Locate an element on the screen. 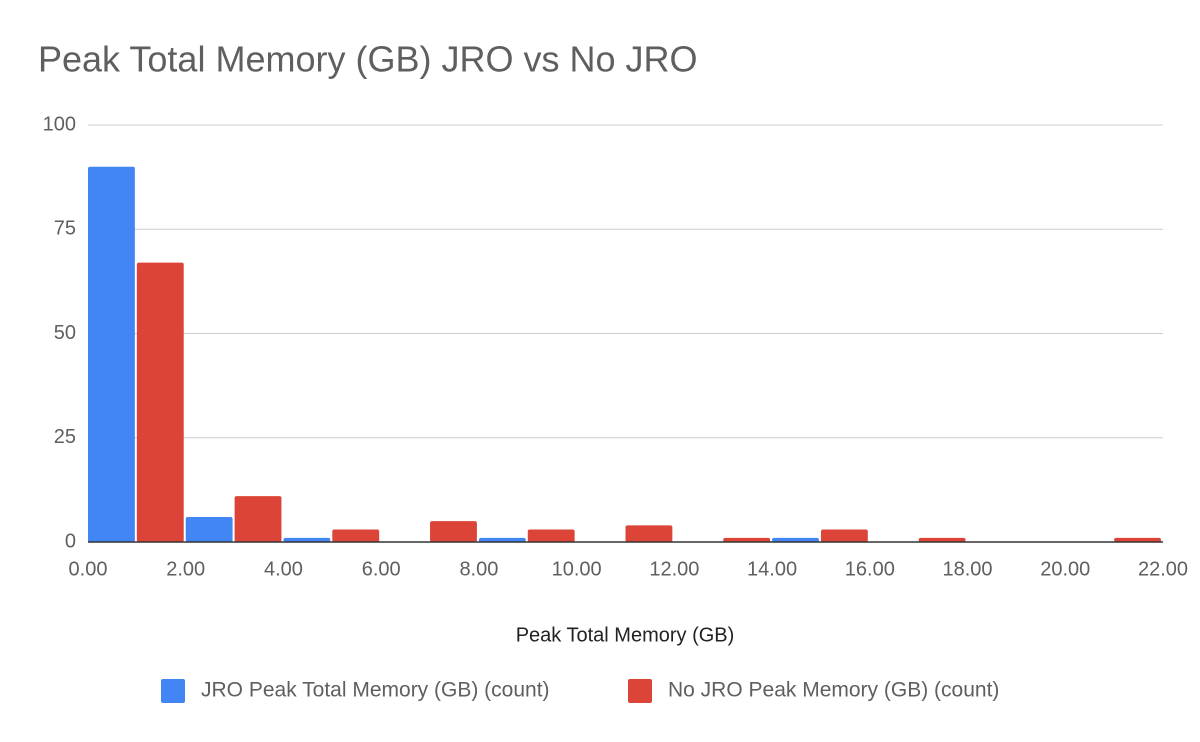 This screenshot has height=742, width=1200. y-tick-label: 75 is located at coordinates (65, 229).